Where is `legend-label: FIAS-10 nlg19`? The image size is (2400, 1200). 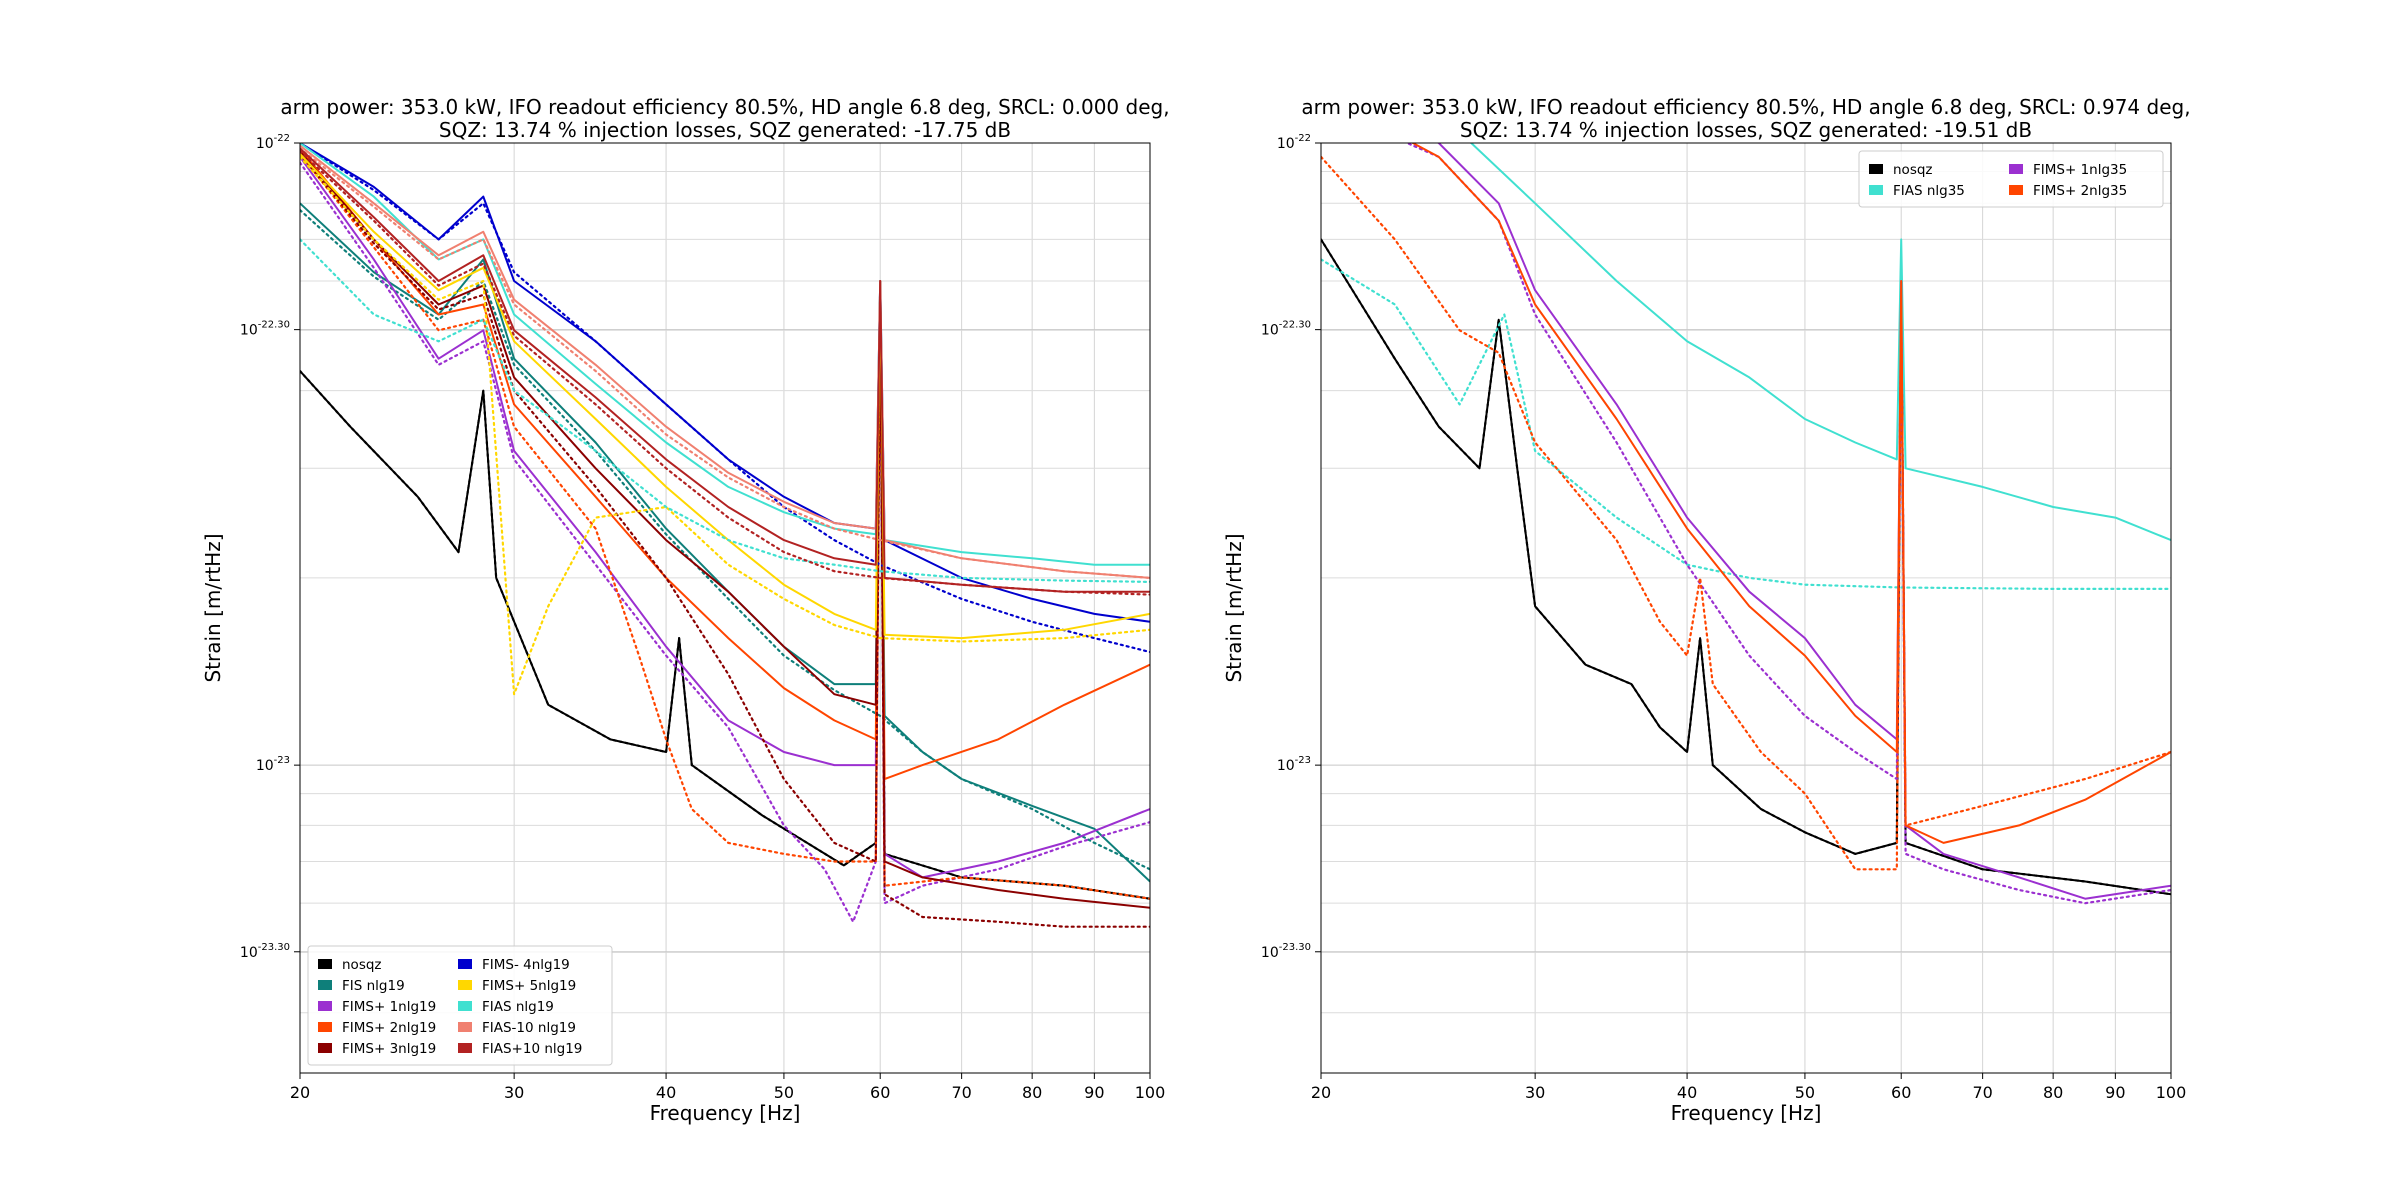
legend-label: FIAS-10 nlg19 is located at coordinates (529, 1028).